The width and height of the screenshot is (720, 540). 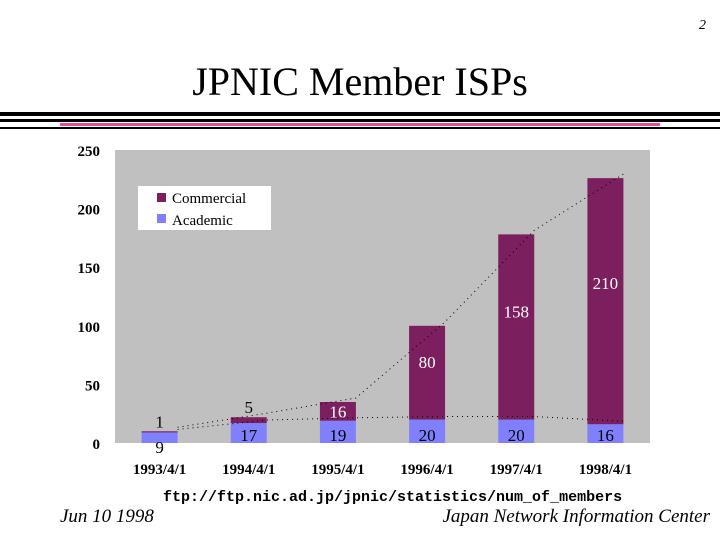 I want to click on data-label-commercial: 1, so click(x=159, y=421).